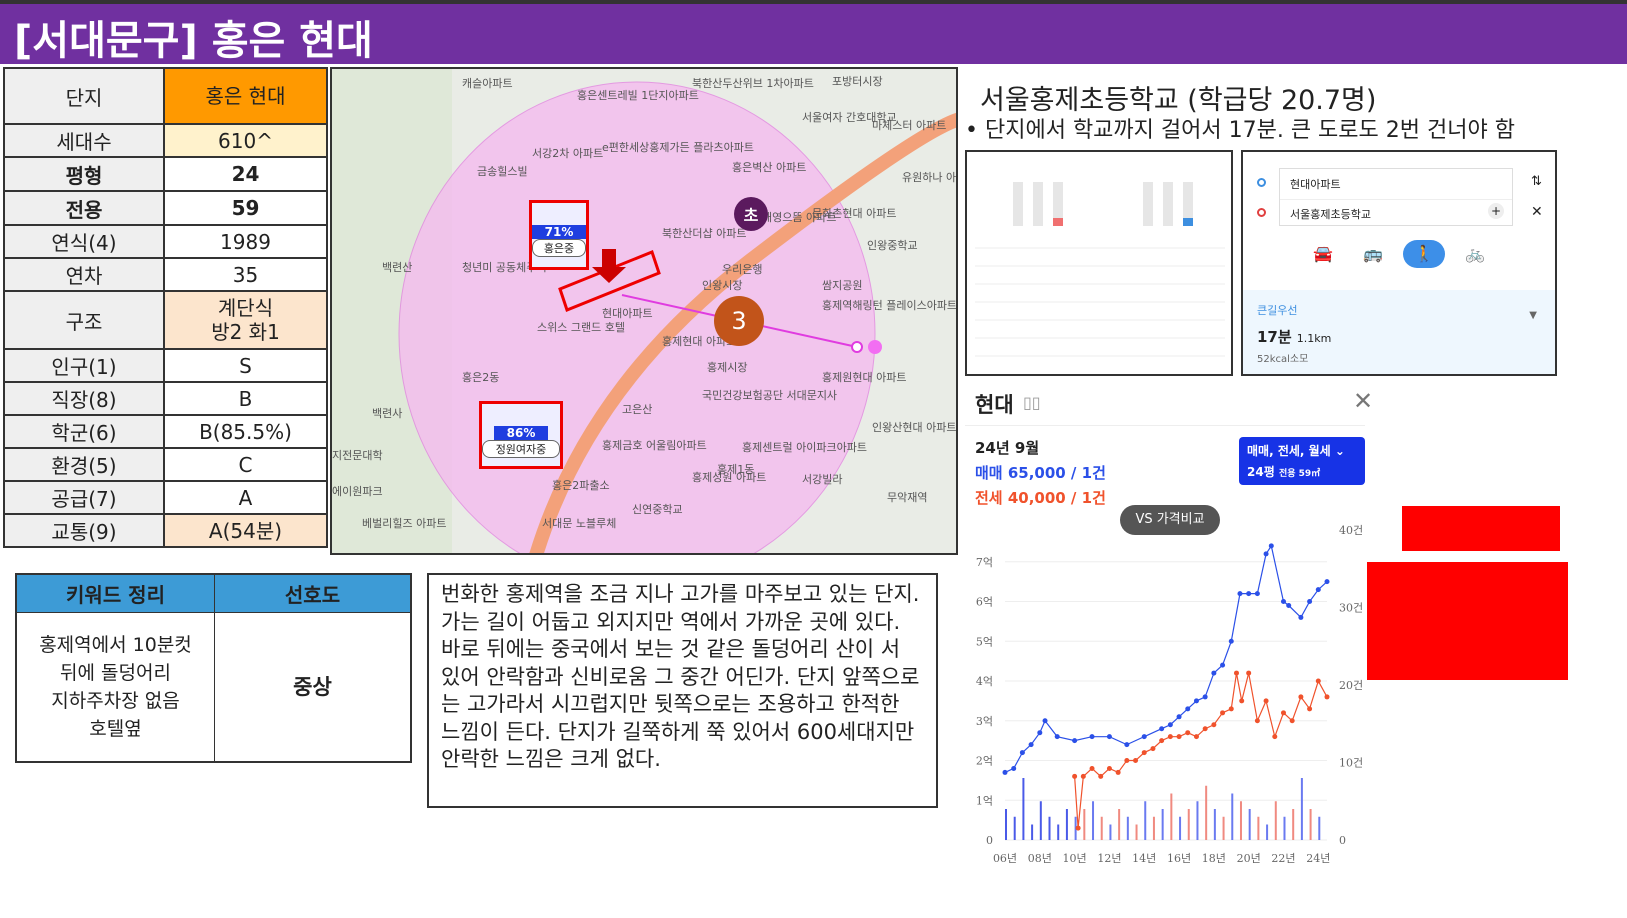 This screenshot has height=918, width=1627. What do you see at coordinates (1373, 253) in the screenshot?
I see `bus-icon: 🚌` at bounding box center [1373, 253].